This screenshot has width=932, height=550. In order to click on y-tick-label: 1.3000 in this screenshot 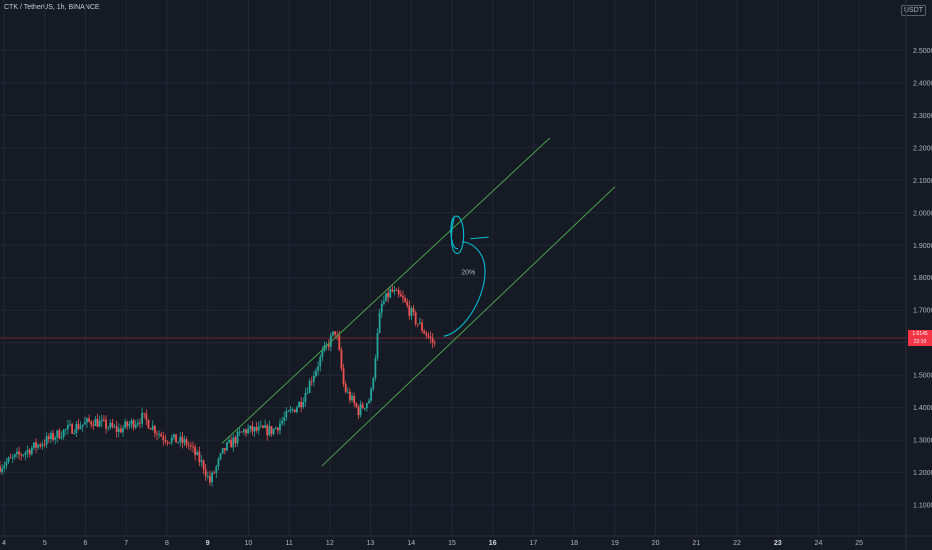, I will do `click(922, 441)`.